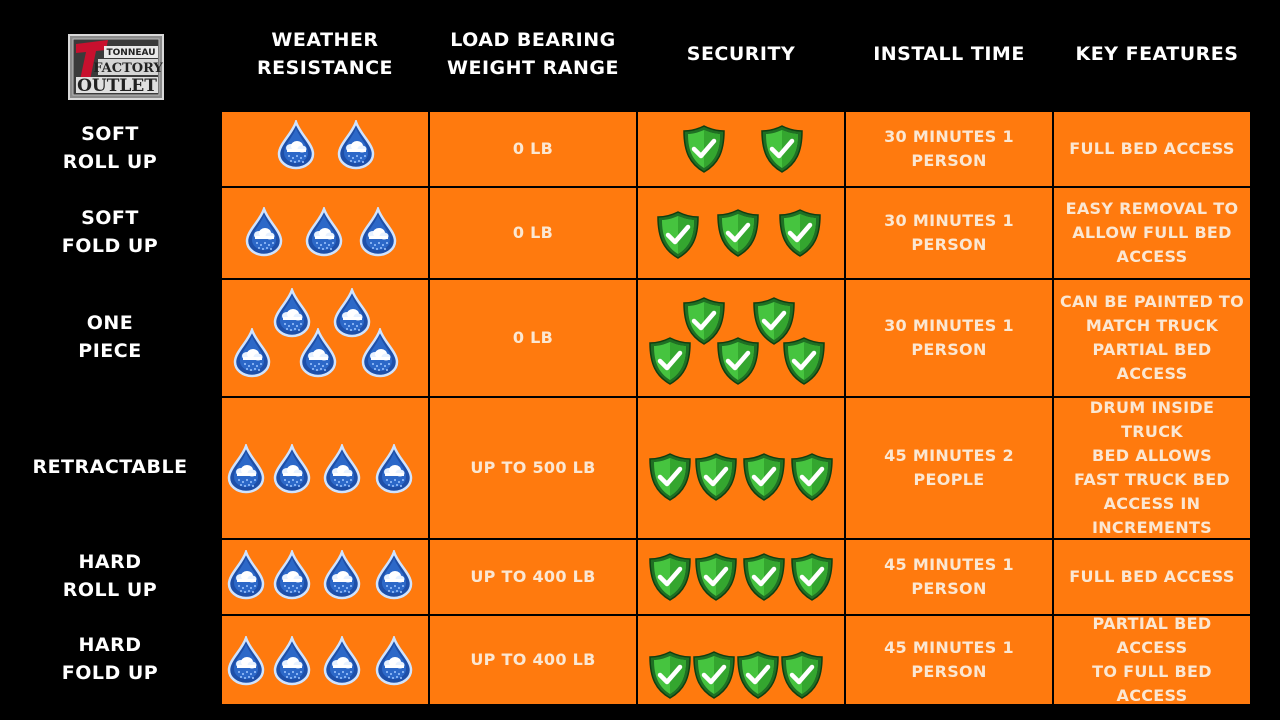 The image size is (1280, 720). Describe the element at coordinates (110, 337) in the screenshot. I see `row-label-one-piece: ONE PIECE` at that location.